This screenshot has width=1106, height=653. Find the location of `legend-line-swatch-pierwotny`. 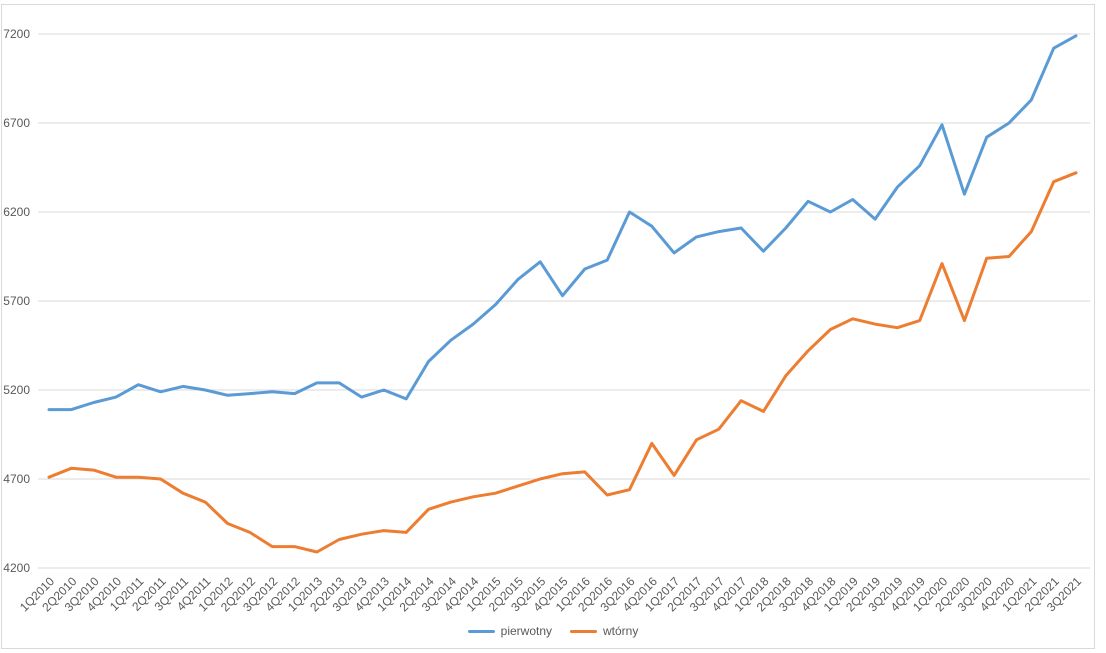

legend-line-swatch-pierwotny is located at coordinates (481, 631).